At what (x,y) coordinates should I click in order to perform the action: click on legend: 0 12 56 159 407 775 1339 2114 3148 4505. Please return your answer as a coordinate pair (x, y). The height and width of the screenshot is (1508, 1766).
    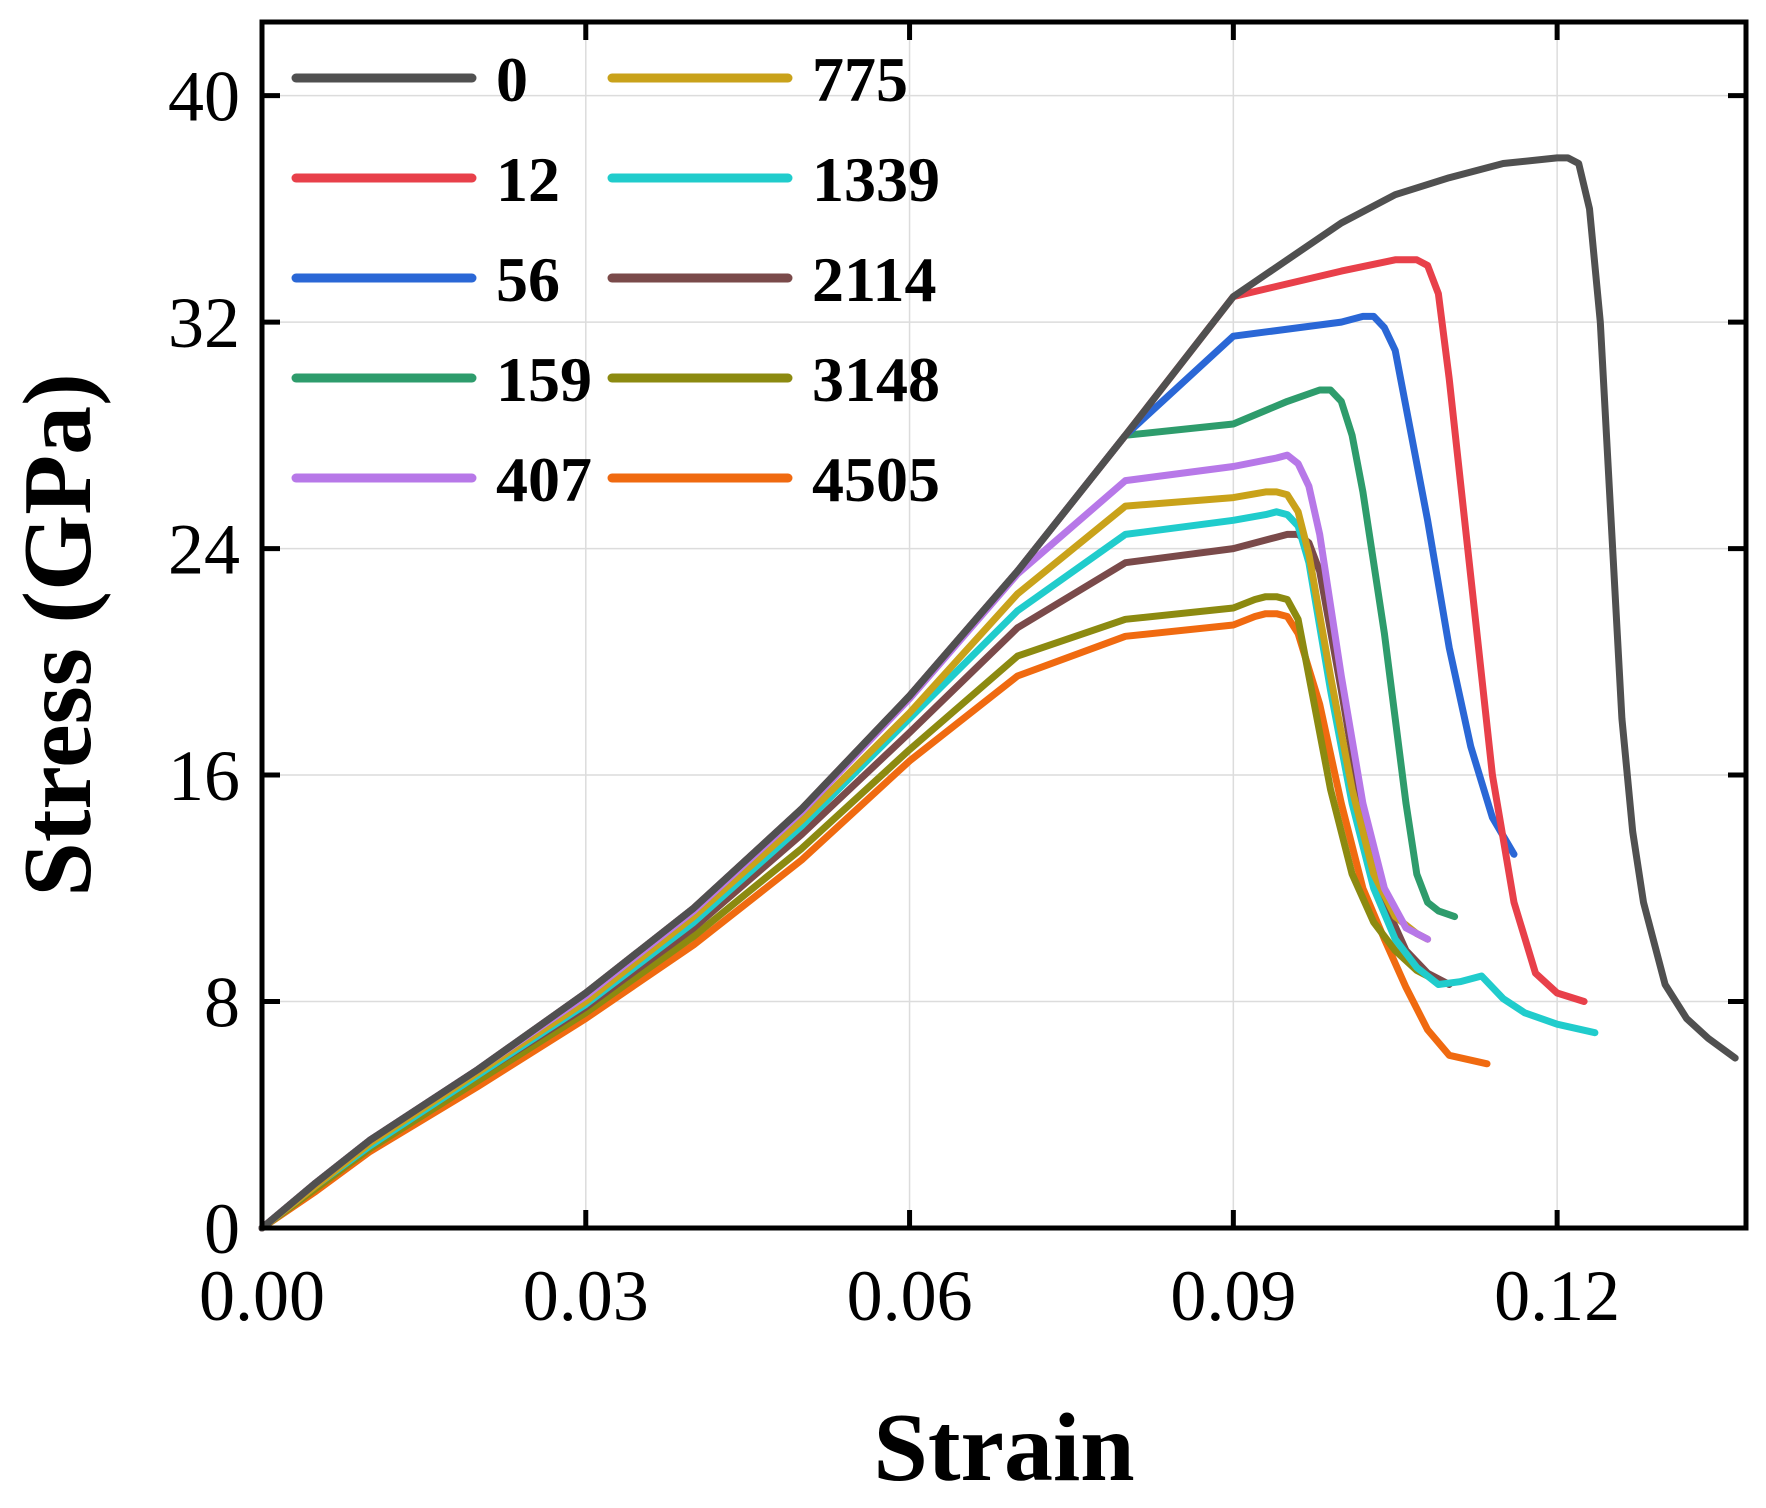
    Looking at the image, I should click on (615, 279).